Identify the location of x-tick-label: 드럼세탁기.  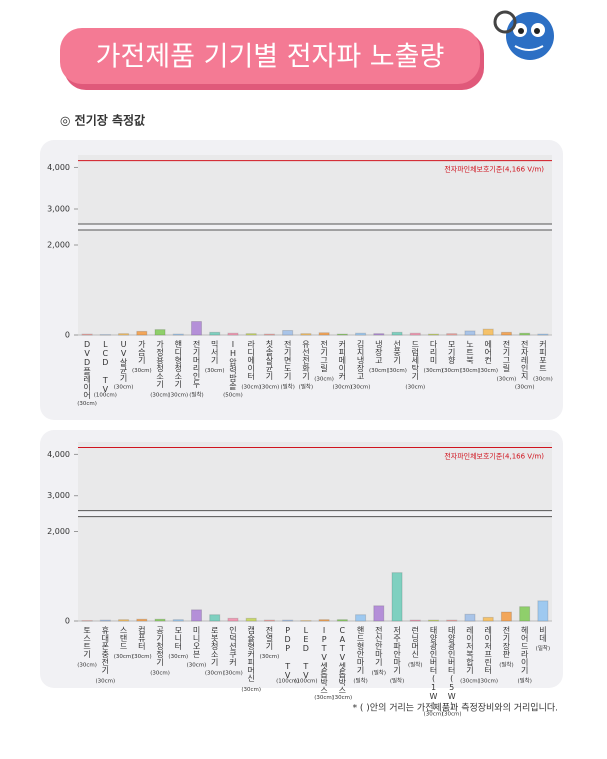
(414, 360).